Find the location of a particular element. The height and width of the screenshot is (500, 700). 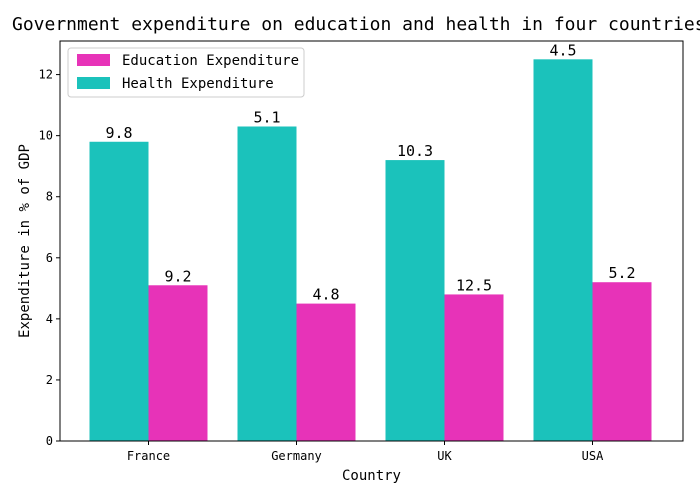

bar-label-health-germany: 5.1 is located at coordinates (266, 117).